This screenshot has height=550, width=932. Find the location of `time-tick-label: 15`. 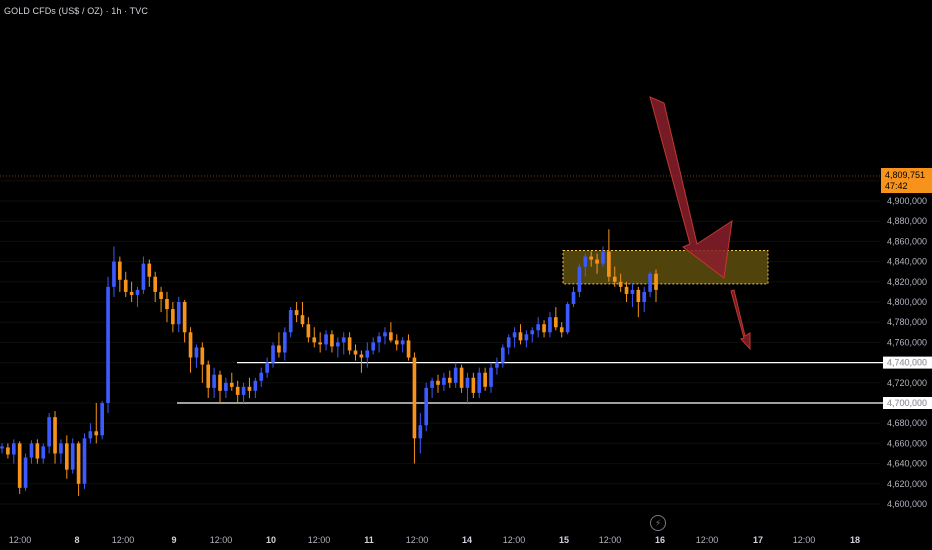

time-tick-label: 15 is located at coordinates (564, 540).